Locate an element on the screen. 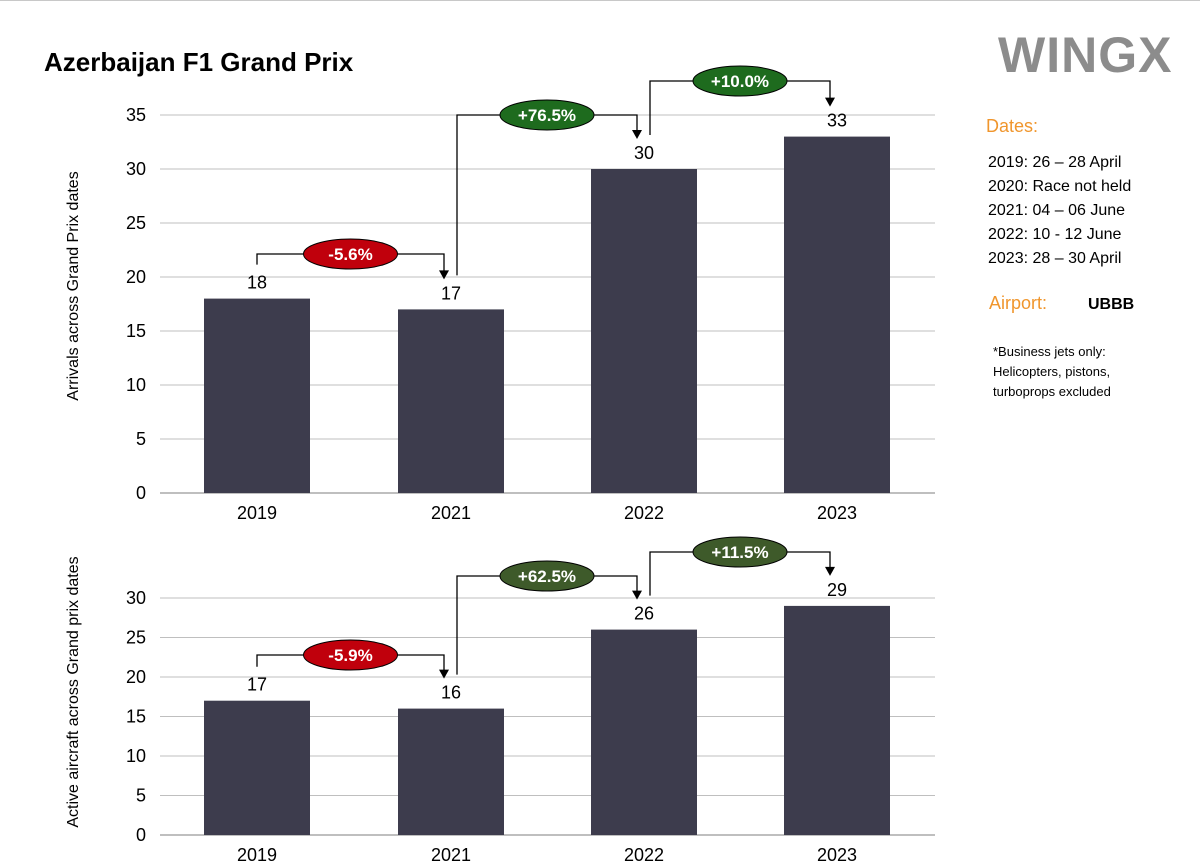 Image resolution: width=1200 pixels, height=864 pixels. data-label: 16 is located at coordinates (451, 693).